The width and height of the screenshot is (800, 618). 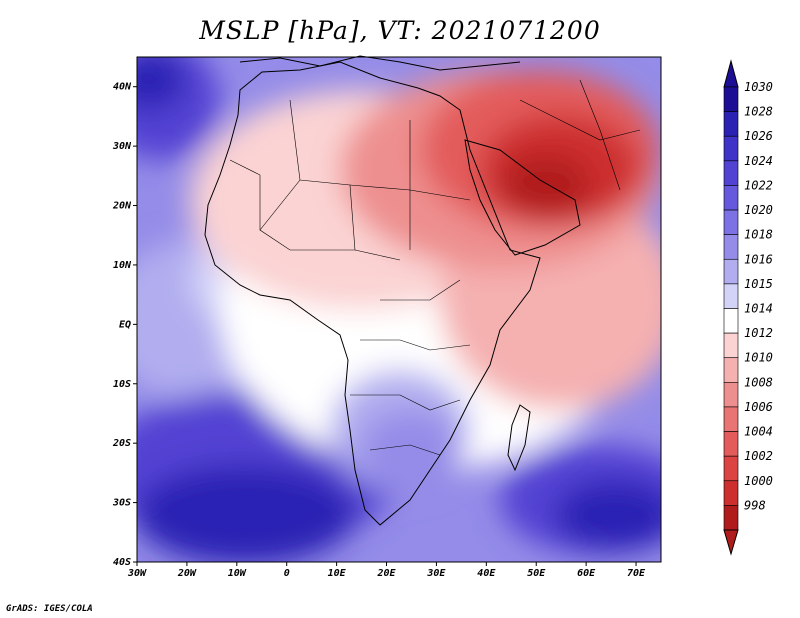 I want to click on colorbar-label: 998, so click(x=755, y=505).